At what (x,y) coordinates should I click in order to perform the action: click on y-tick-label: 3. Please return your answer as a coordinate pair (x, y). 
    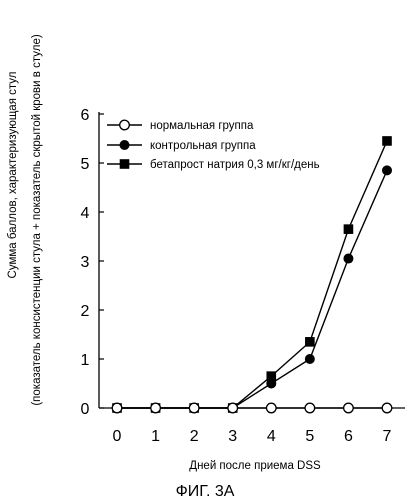
    Looking at the image, I should click on (85, 262).